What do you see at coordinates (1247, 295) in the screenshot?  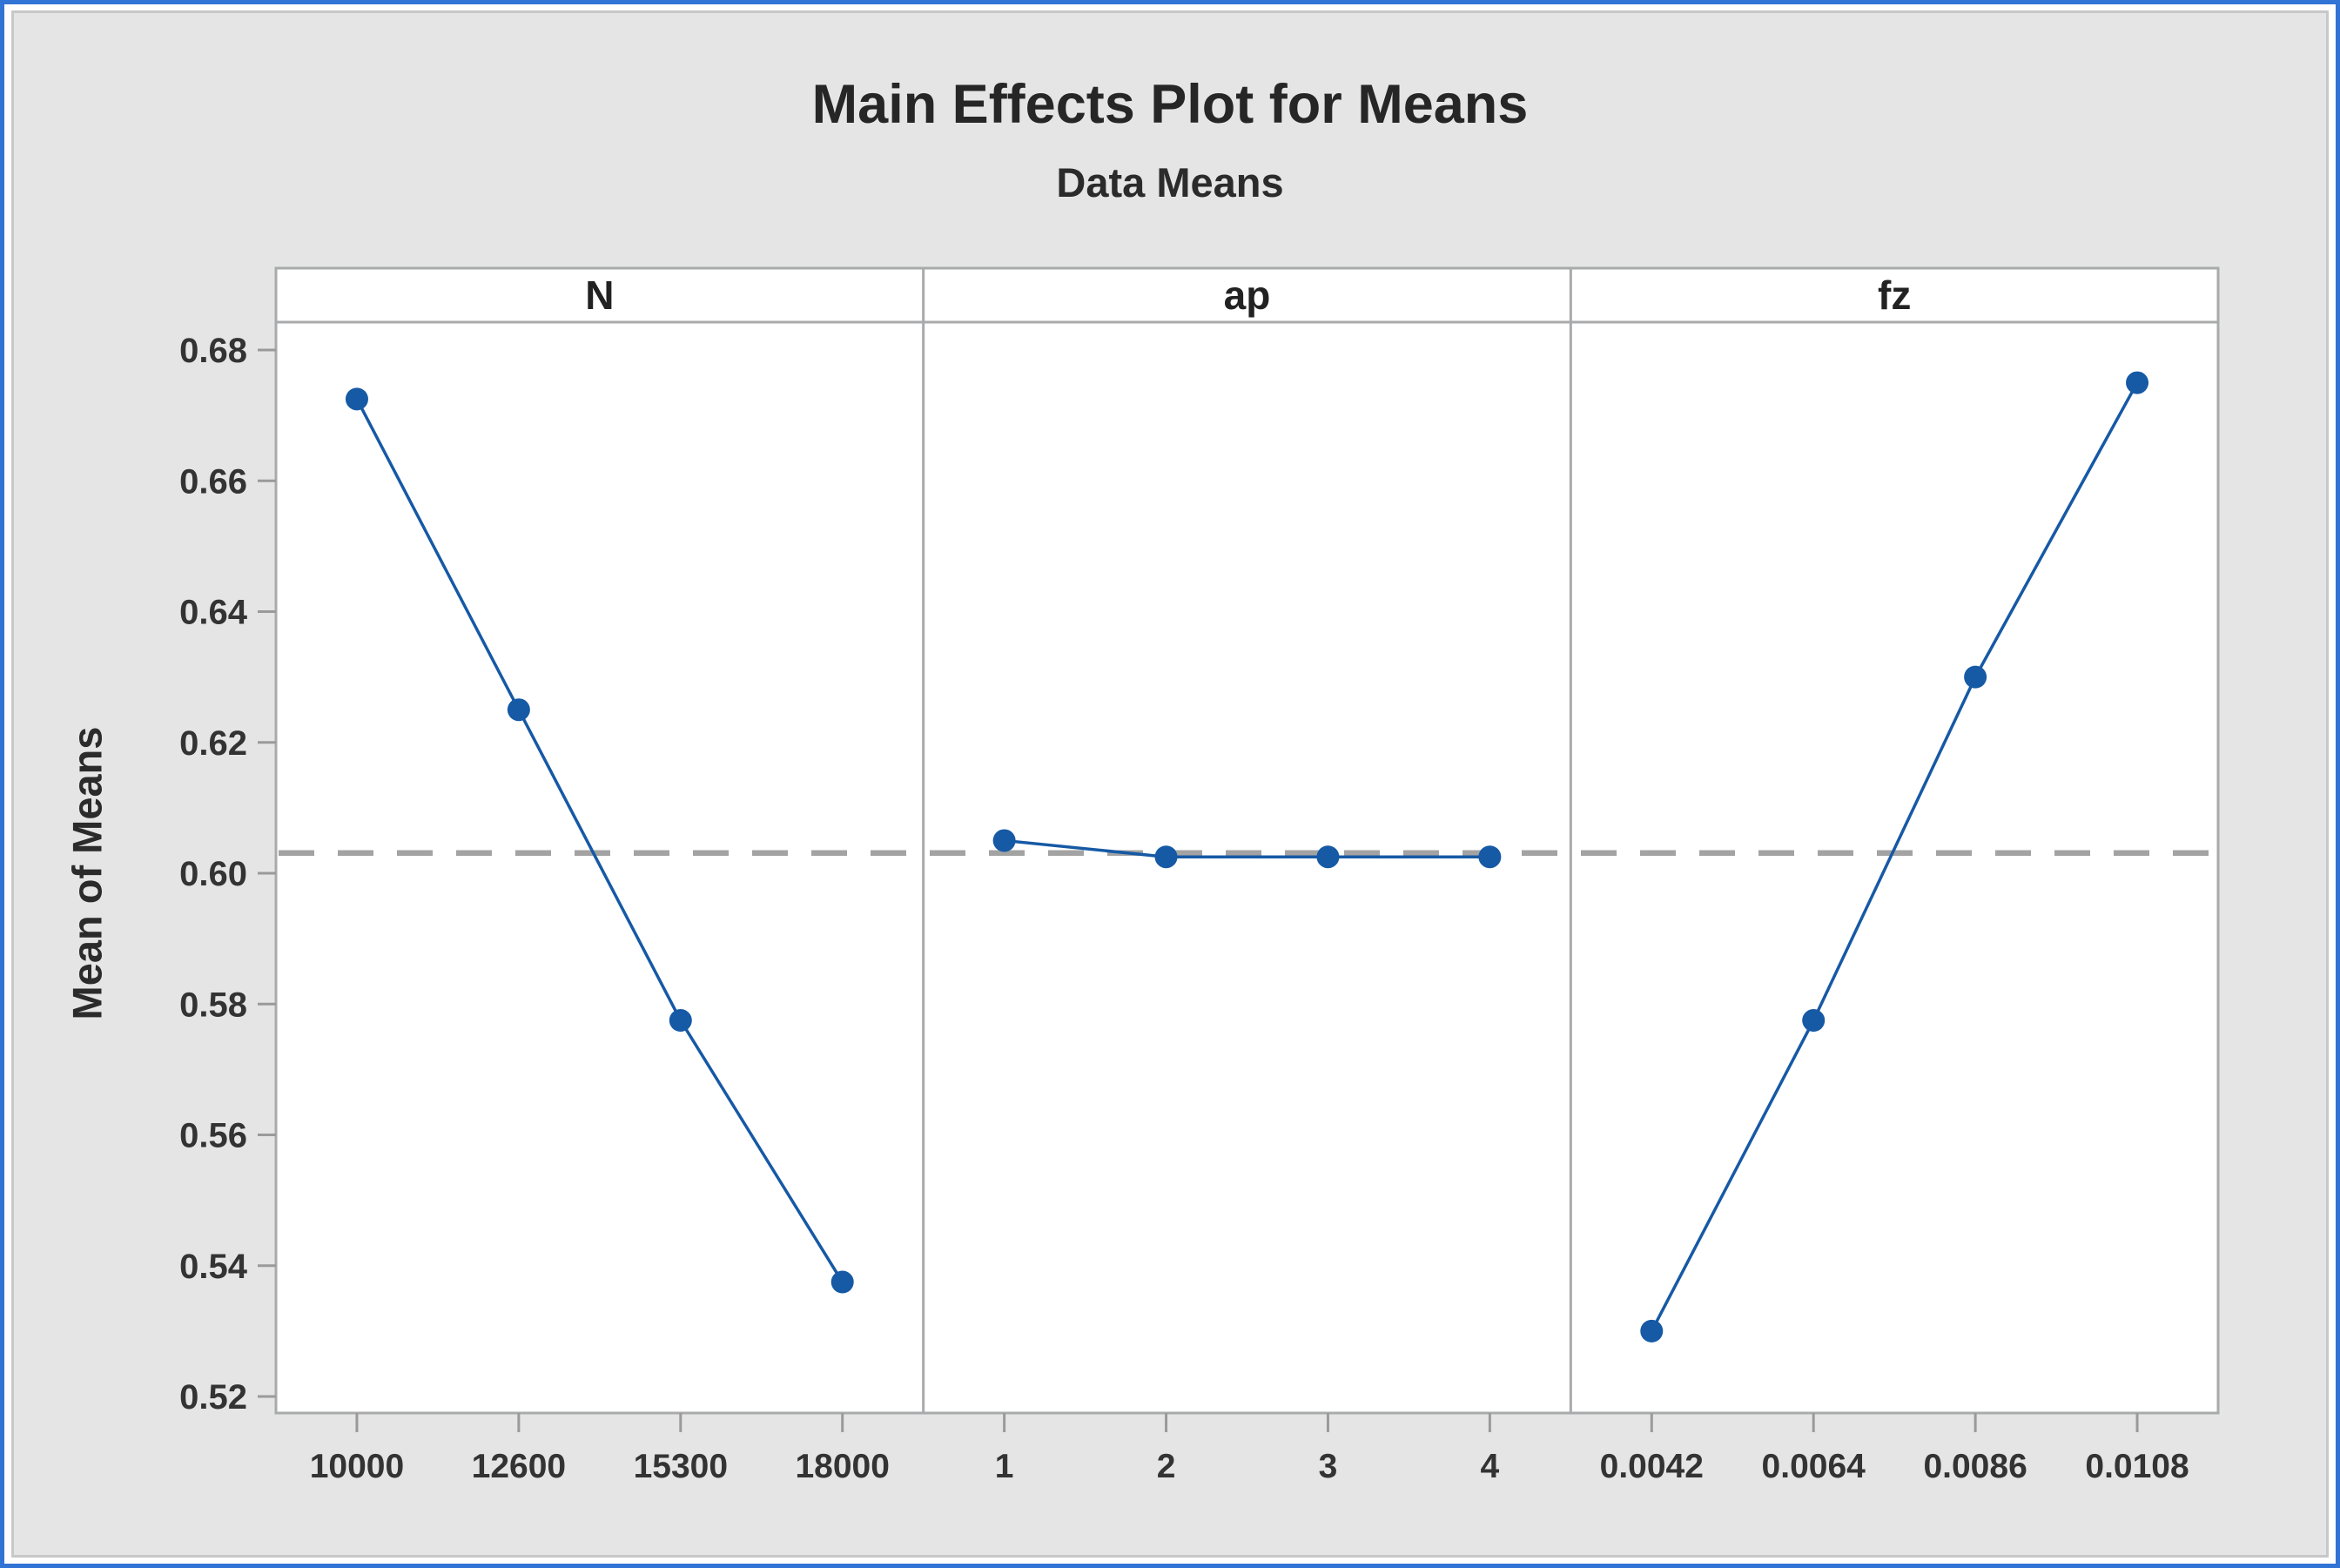 I see `panel-label: ap` at bounding box center [1247, 295].